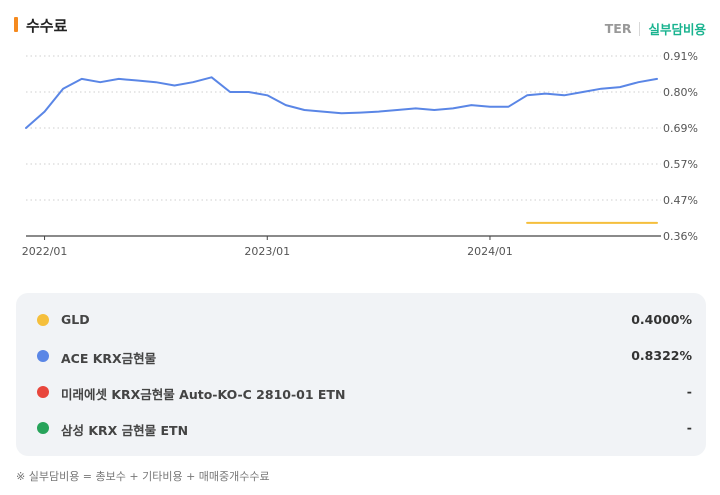 This screenshot has width=720, height=495. I want to click on y-tick-label: 0.36%, so click(680, 236).